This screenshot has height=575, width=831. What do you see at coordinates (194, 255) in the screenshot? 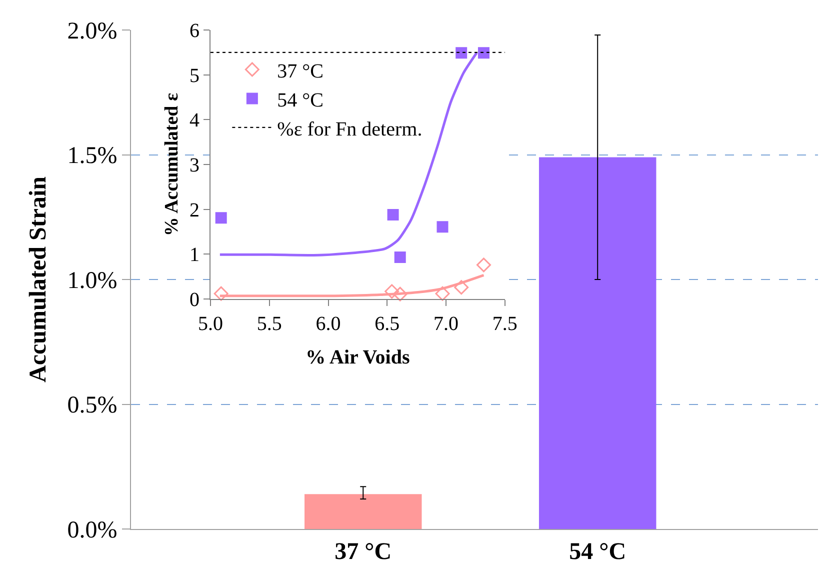
I see `y-tick-label: 1` at bounding box center [194, 255].